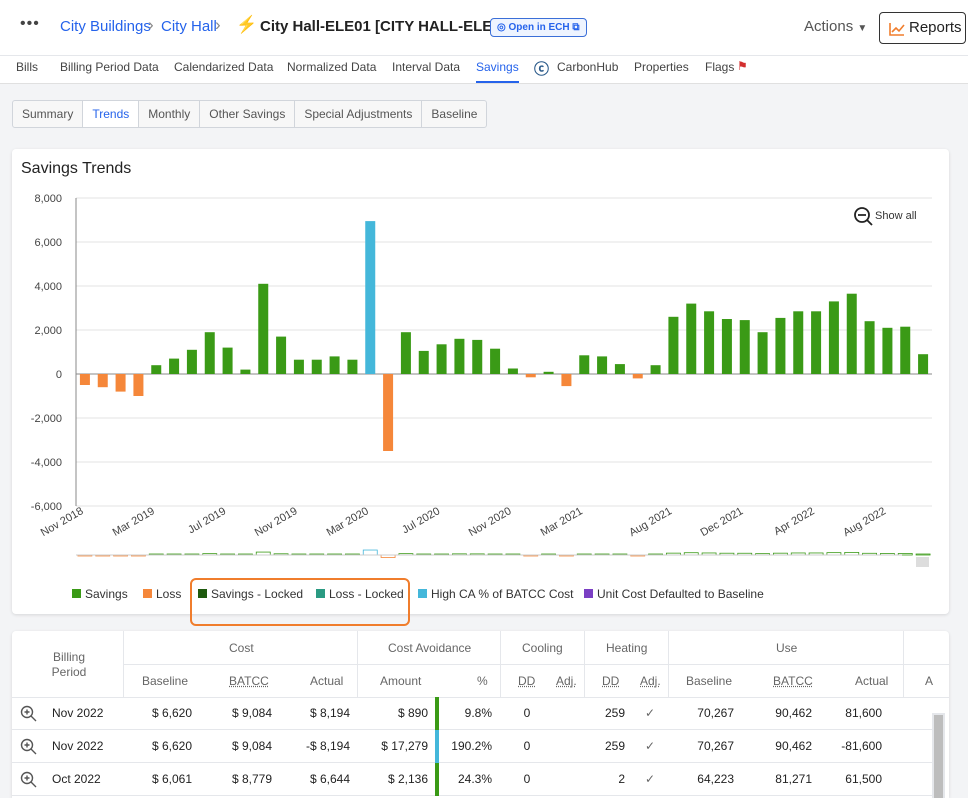 Image resolution: width=968 pixels, height=798 pixels. What do you see at coordinates (863, 216) in the screenshot?
I see `zoom-out-icon` at bounding box center [863, 216].